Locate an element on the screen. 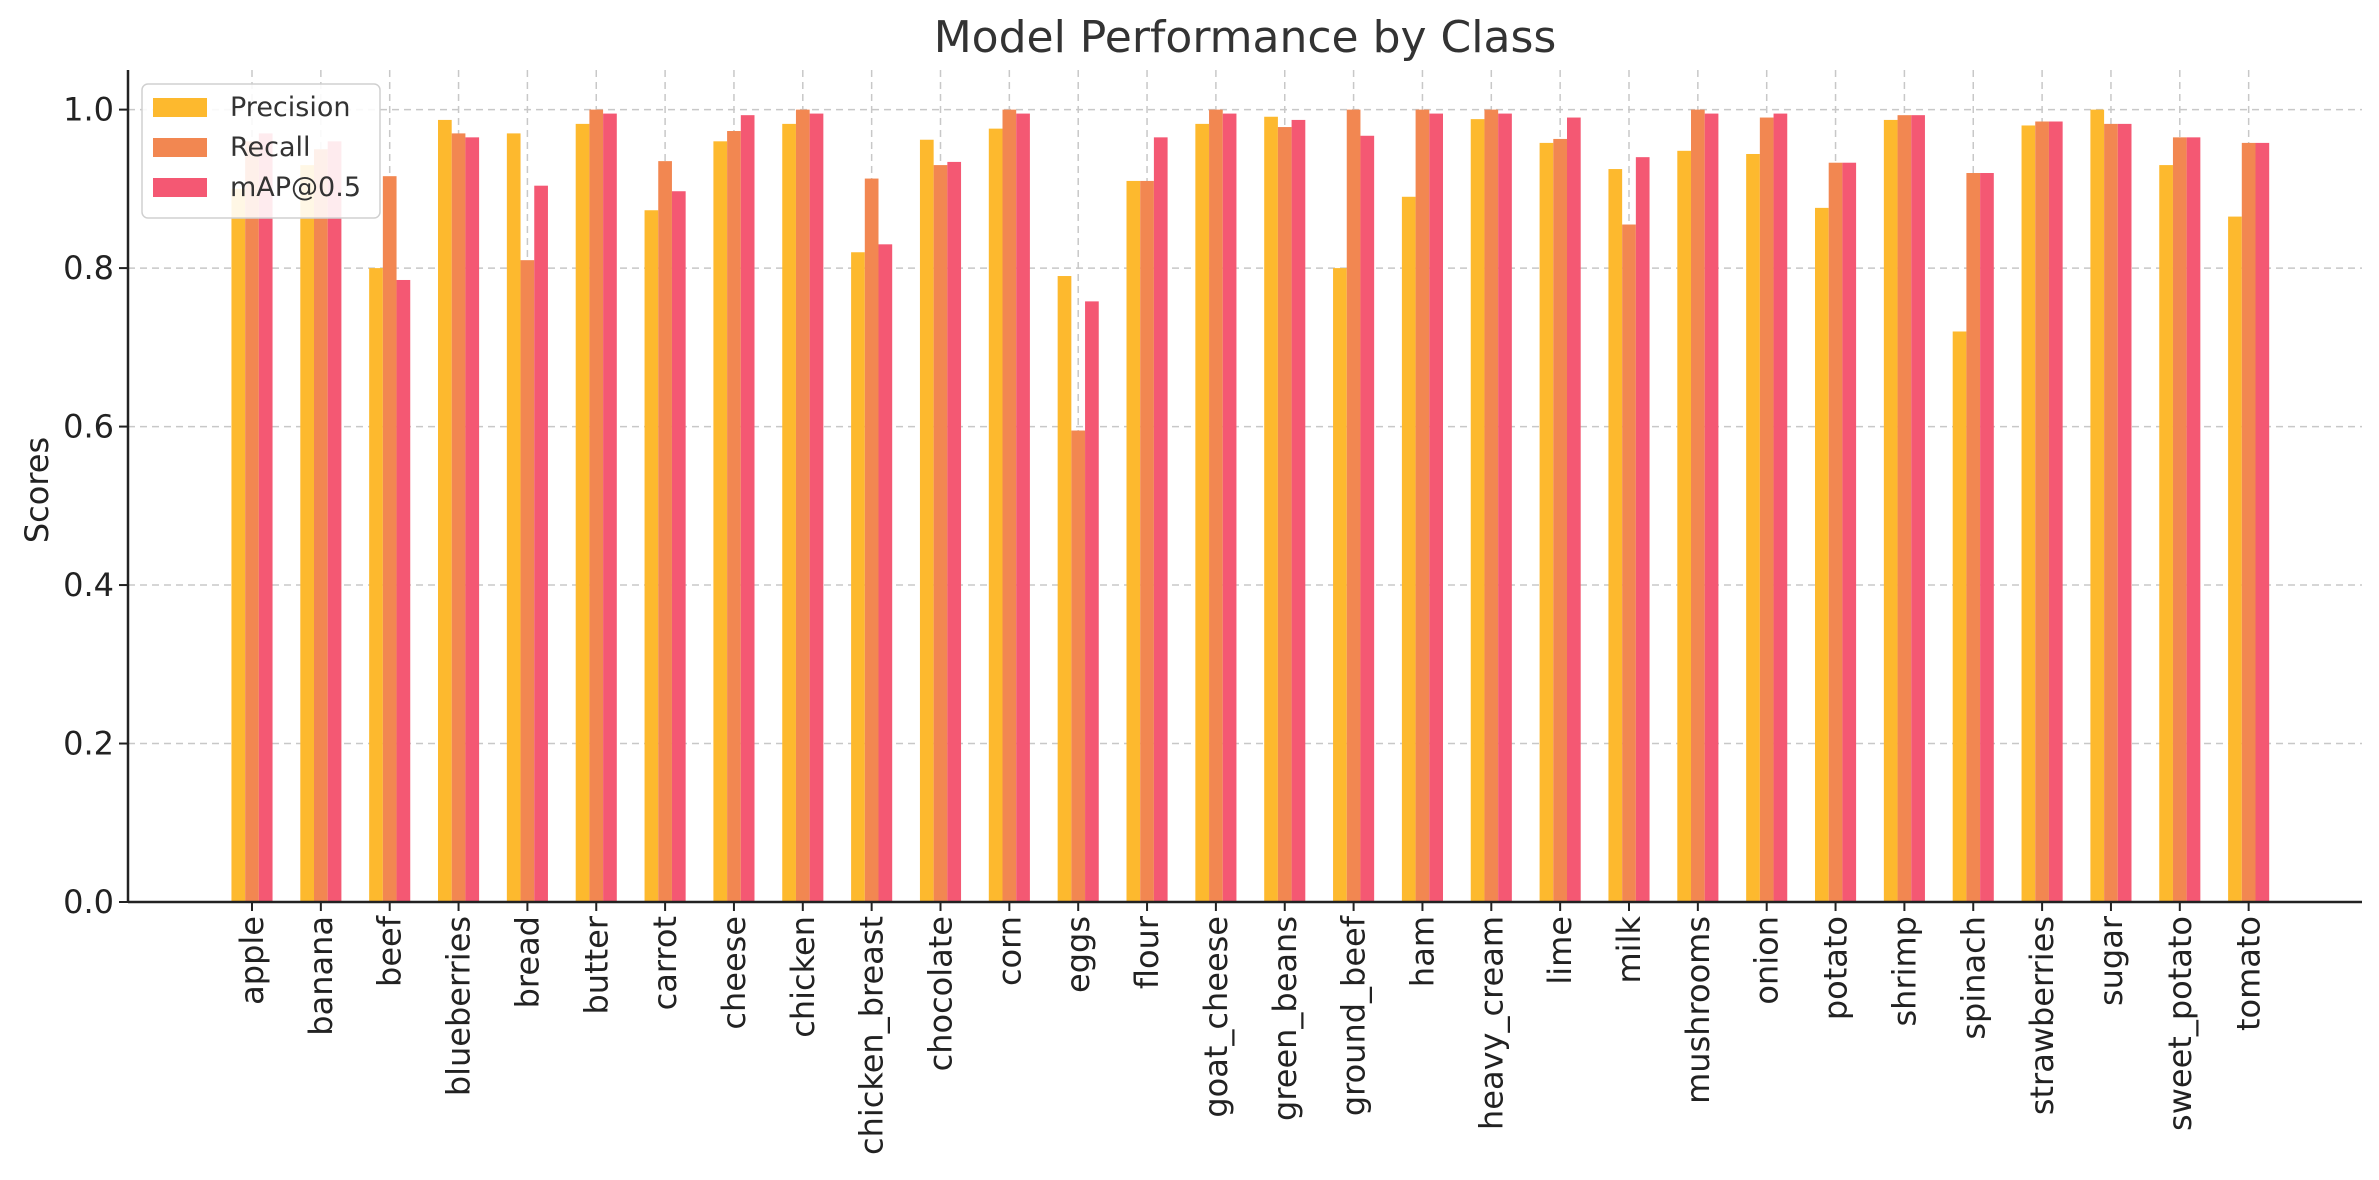 Image resolution: width=2379 pixels, height=1180 pixels. y-tick-label: 1.0 is located at coordinates (88, 110).